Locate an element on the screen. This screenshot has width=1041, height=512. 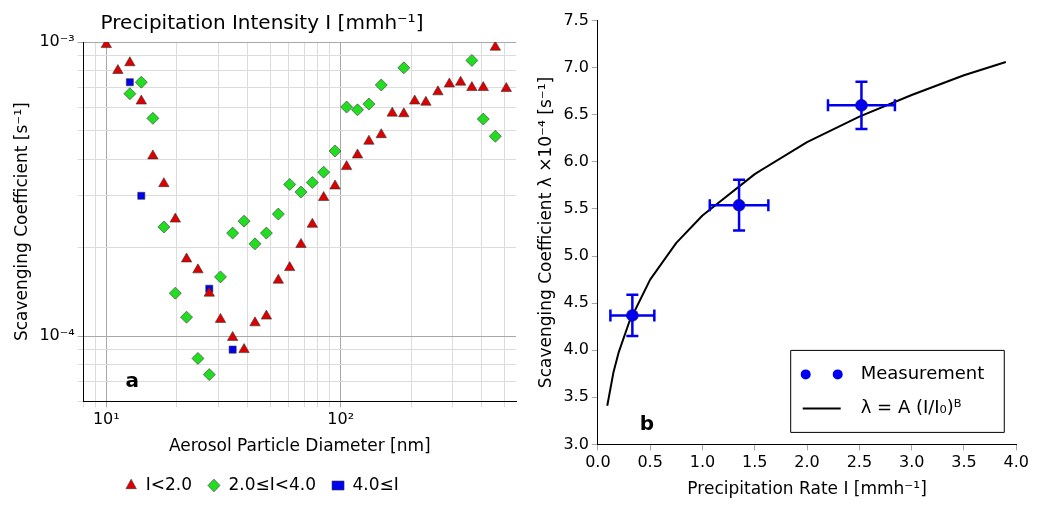
y-tick-label: 7.5 is located at coordinates (576, 19).